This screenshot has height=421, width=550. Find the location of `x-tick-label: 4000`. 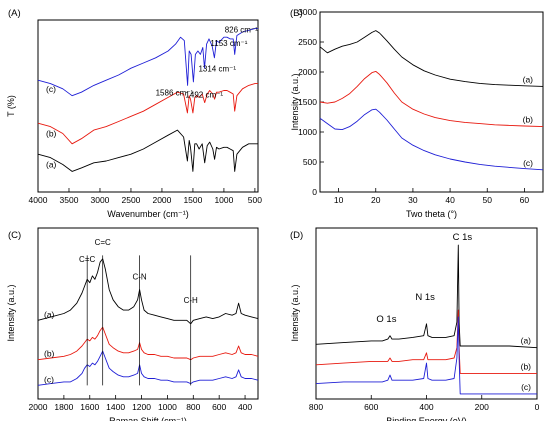

x-tick-label: 4000 is located at coordinates (38, 200).